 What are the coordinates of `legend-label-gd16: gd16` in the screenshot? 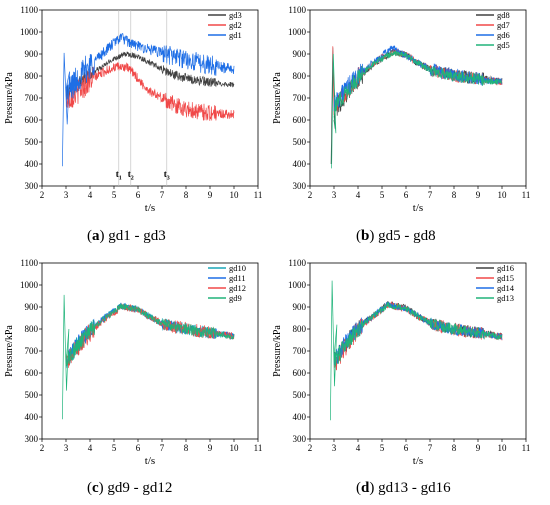 It's located at (505, 268).